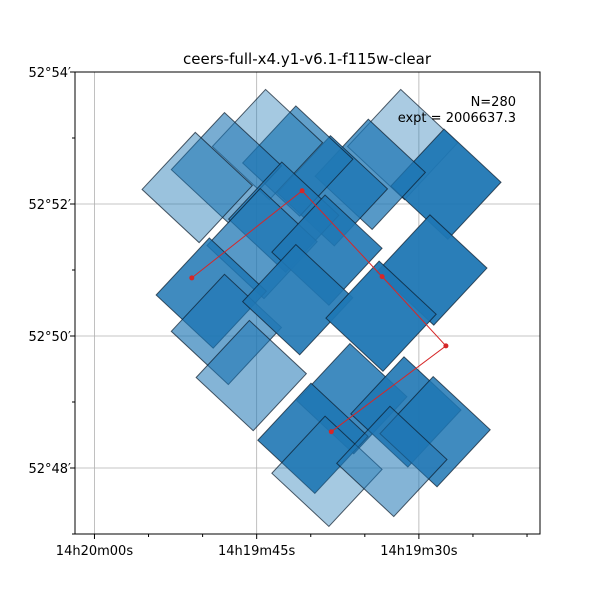 The width and height of the screenshot is (600, 600). I want to click on y-tick-label: 52°52′, so click(49, 205).